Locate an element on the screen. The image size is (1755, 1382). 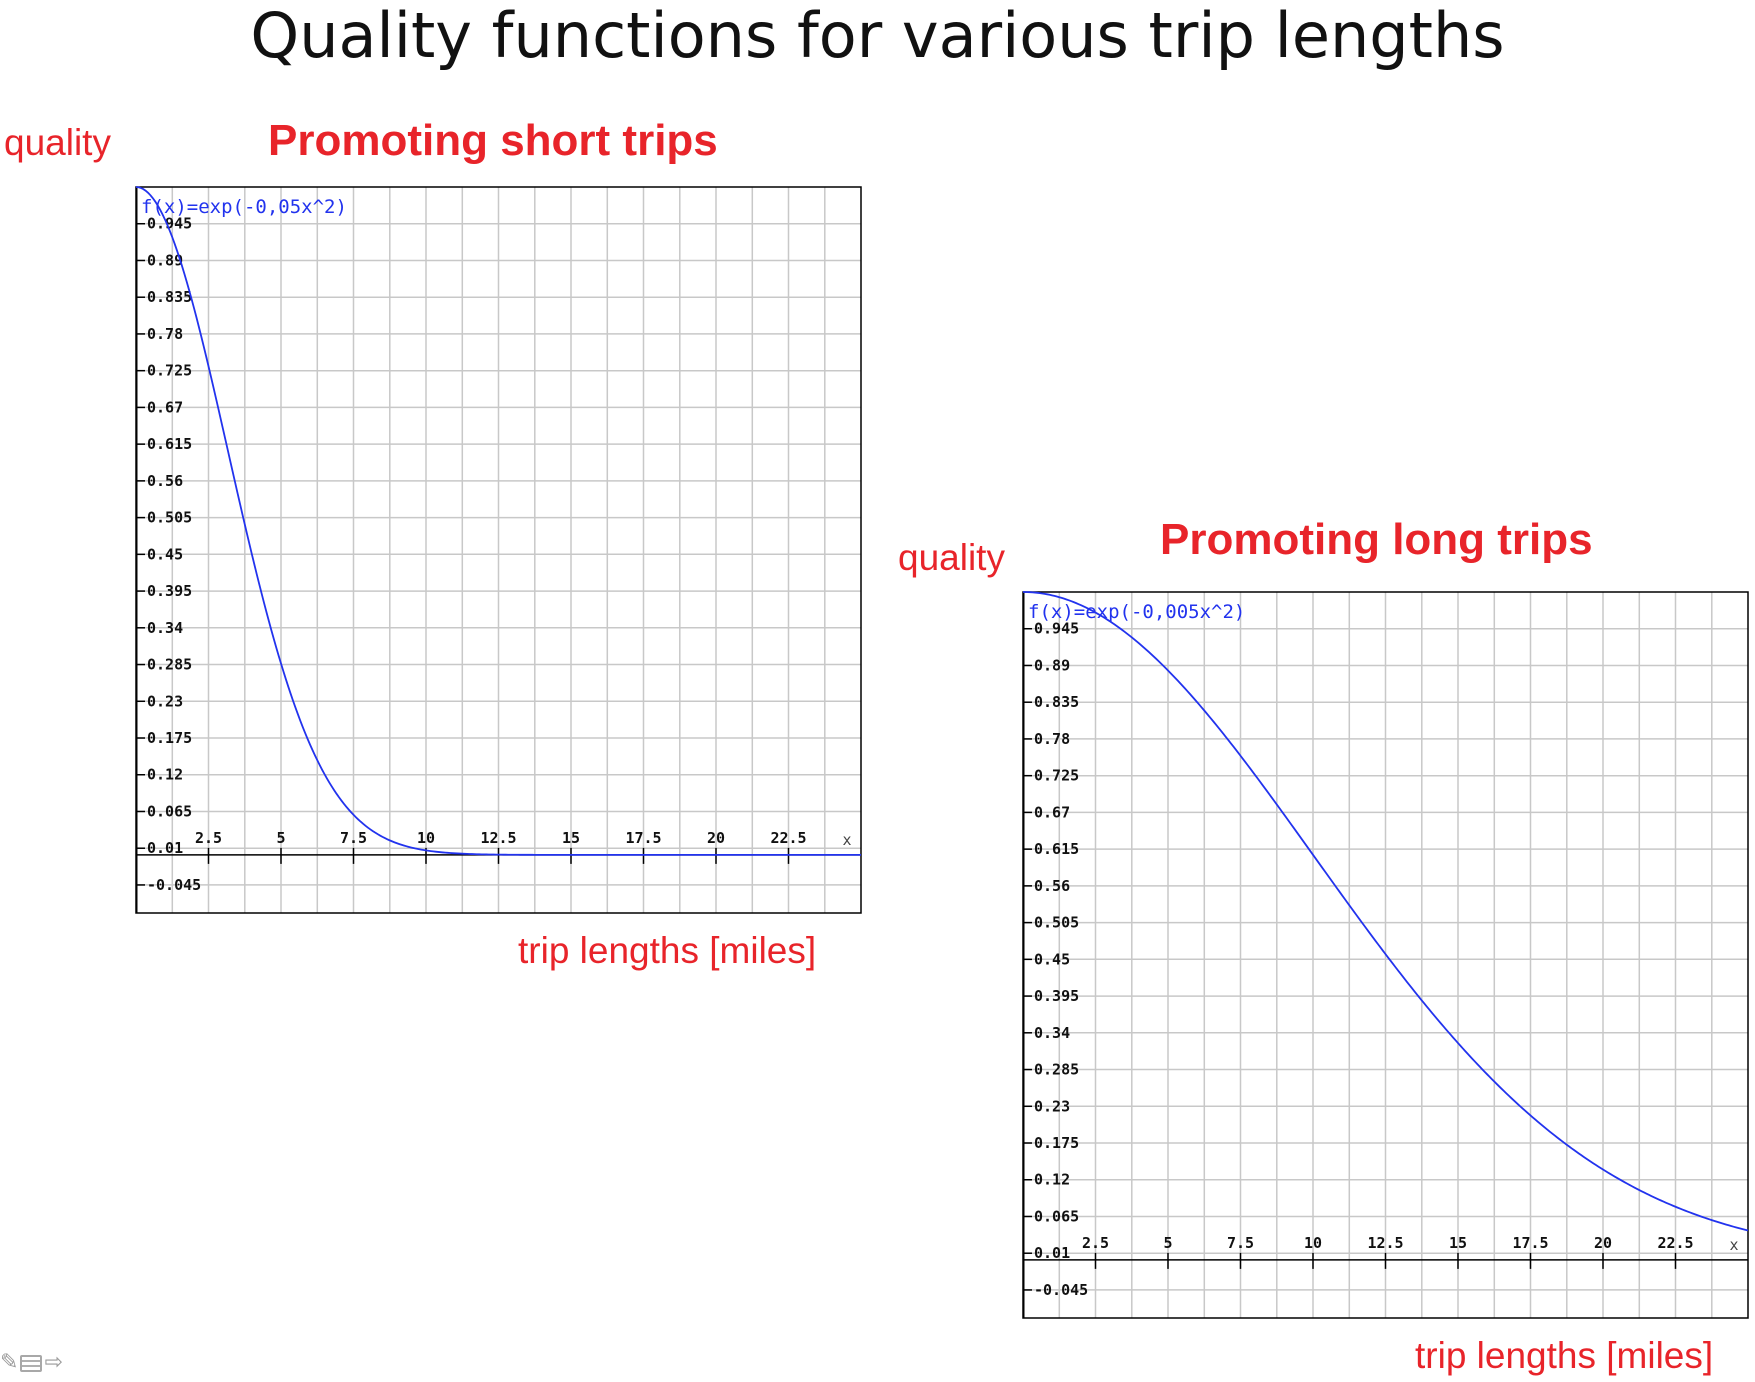
chart1-ylabel: quality is located at coordinates (57, 142).